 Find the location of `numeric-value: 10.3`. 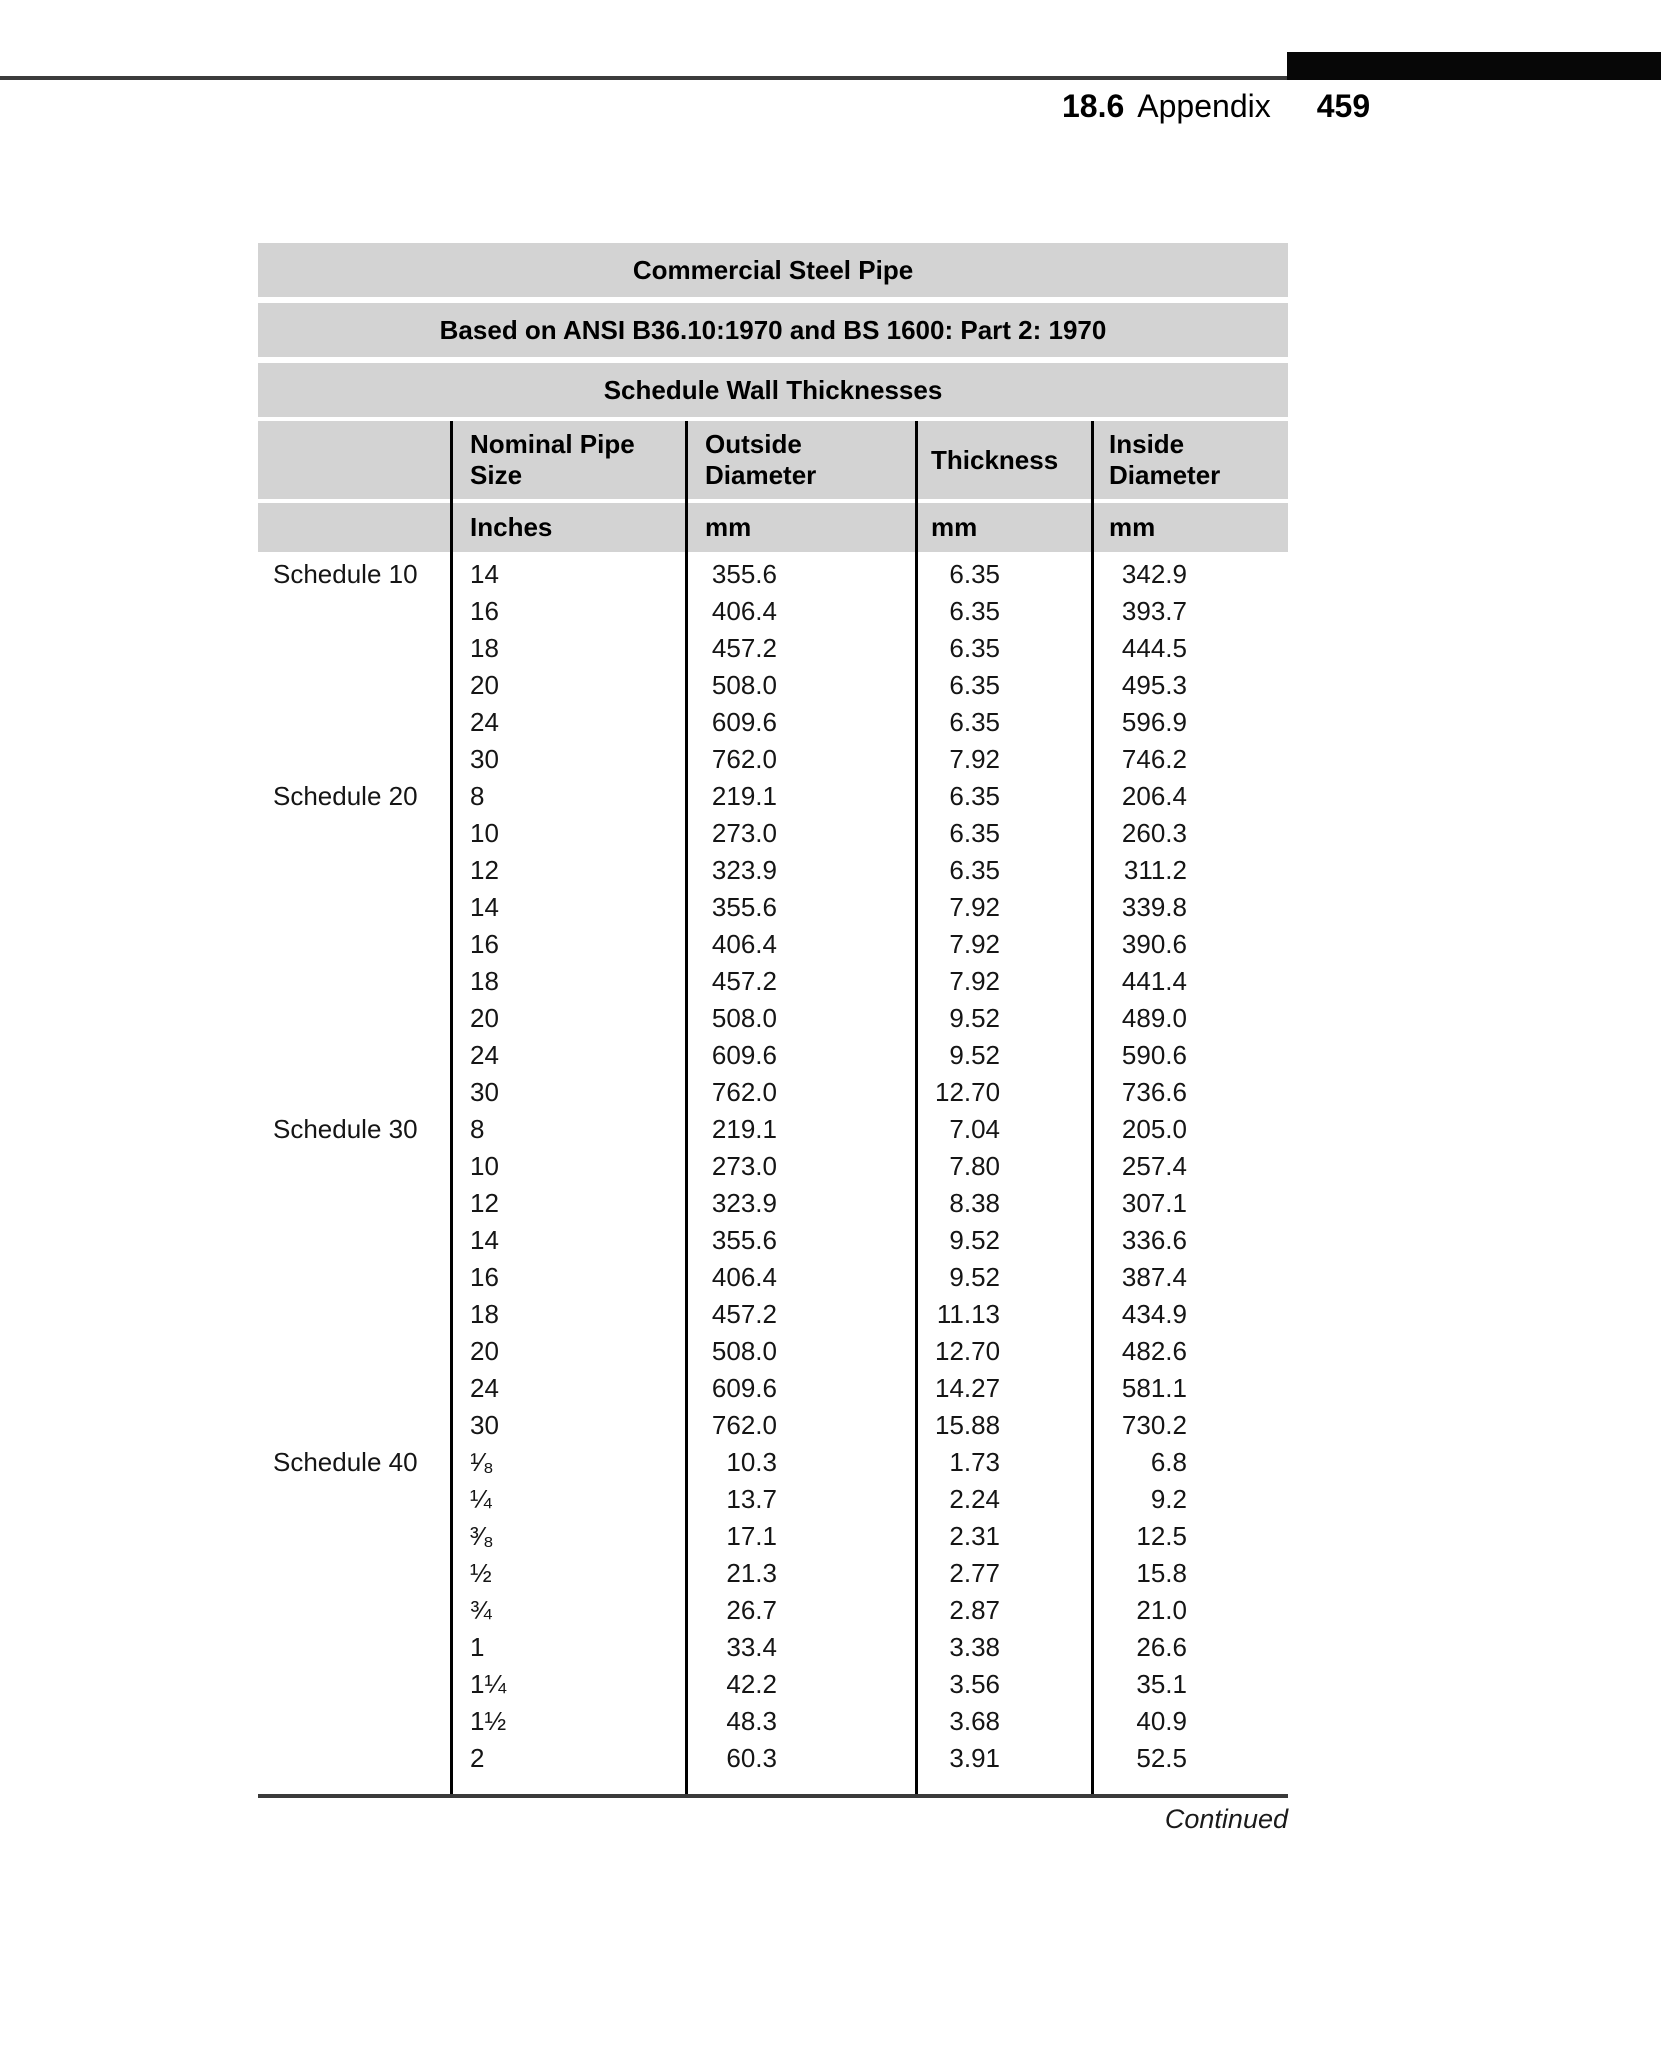

numeric-value: 10.3 is located at coordinates (751, 1462).